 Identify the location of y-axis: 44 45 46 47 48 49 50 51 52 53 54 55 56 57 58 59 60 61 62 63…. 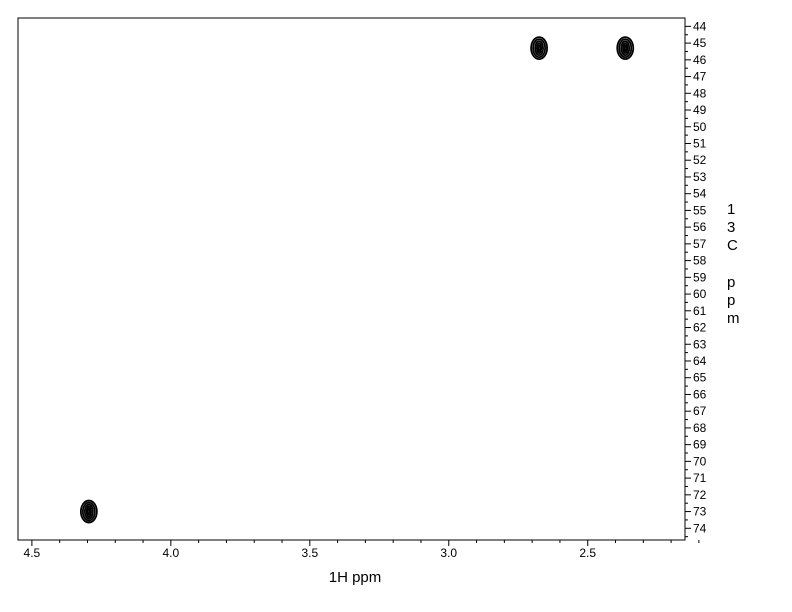
(696, 278).